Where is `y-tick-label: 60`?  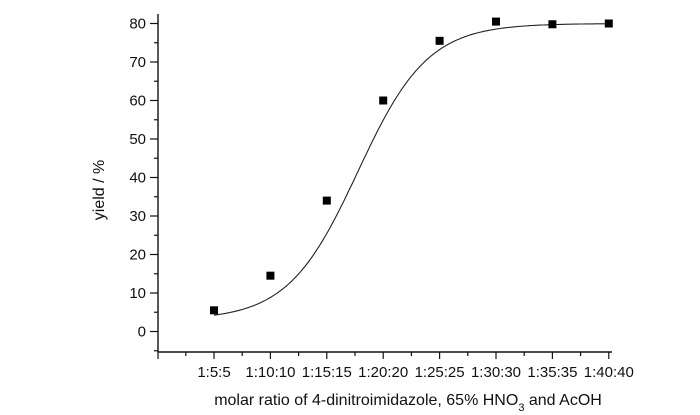 y-tick-label: 60 is located at coordinates (137, 101).